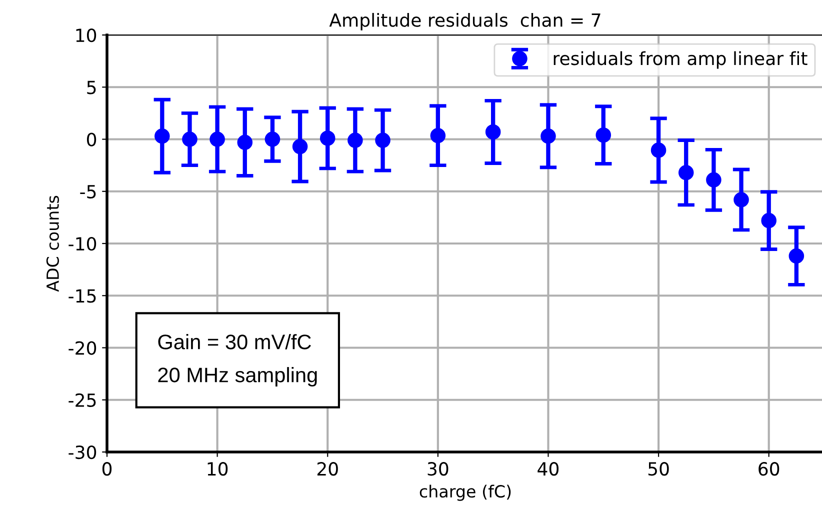  I want to click on y-tick-label: 10, so click(86, 35).